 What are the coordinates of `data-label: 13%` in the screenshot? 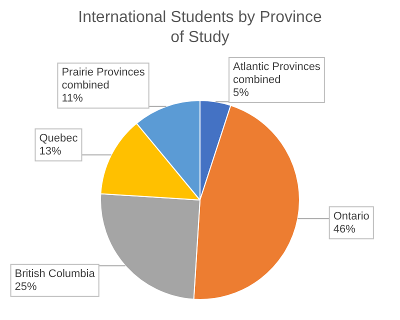 It's located at (50, 151).